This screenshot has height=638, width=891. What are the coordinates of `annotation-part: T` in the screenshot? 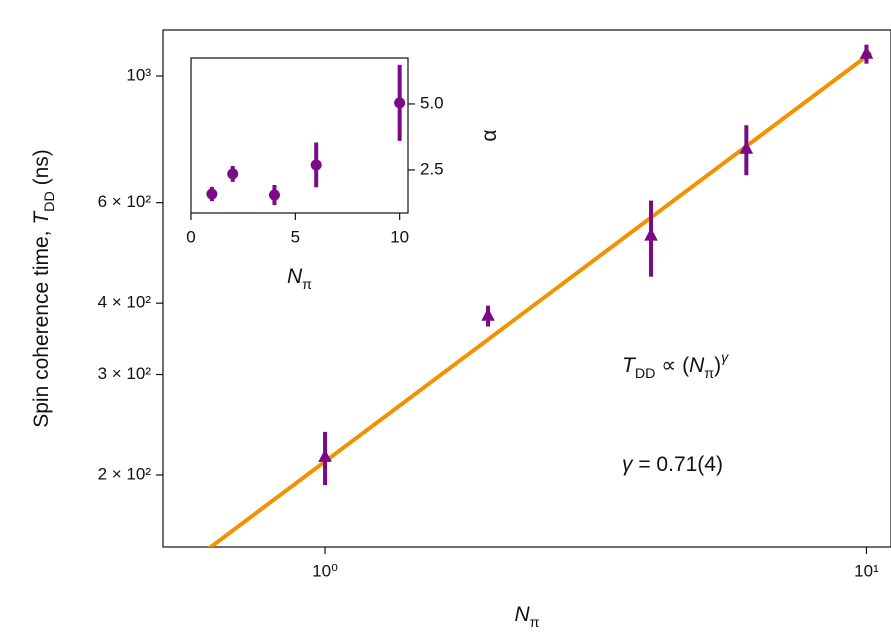 It's located at (629, 365).